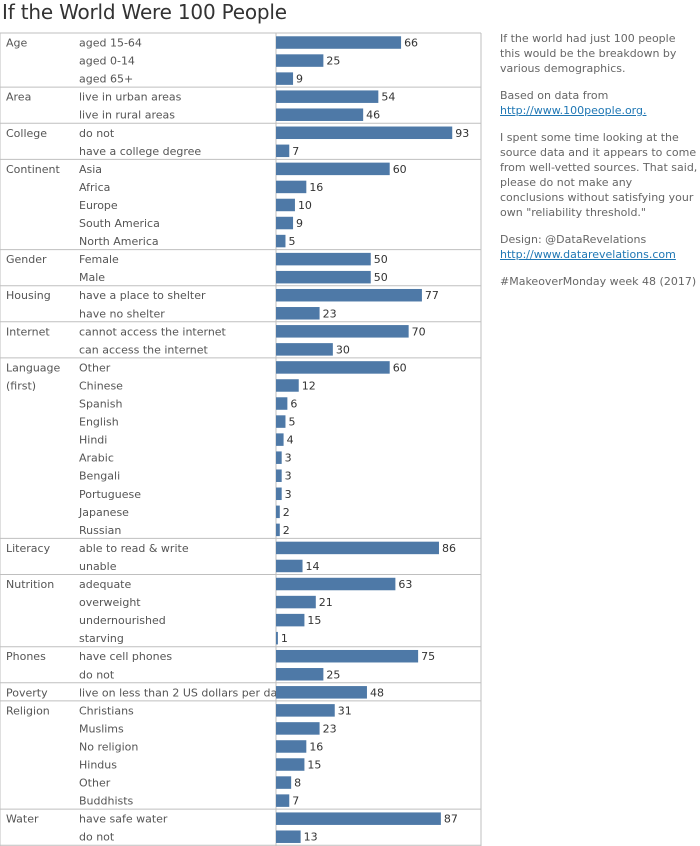 Image resolution: width=700 pixels, height=846 pixels. I want to click on category-label: can access the internet, so click(144, 349).